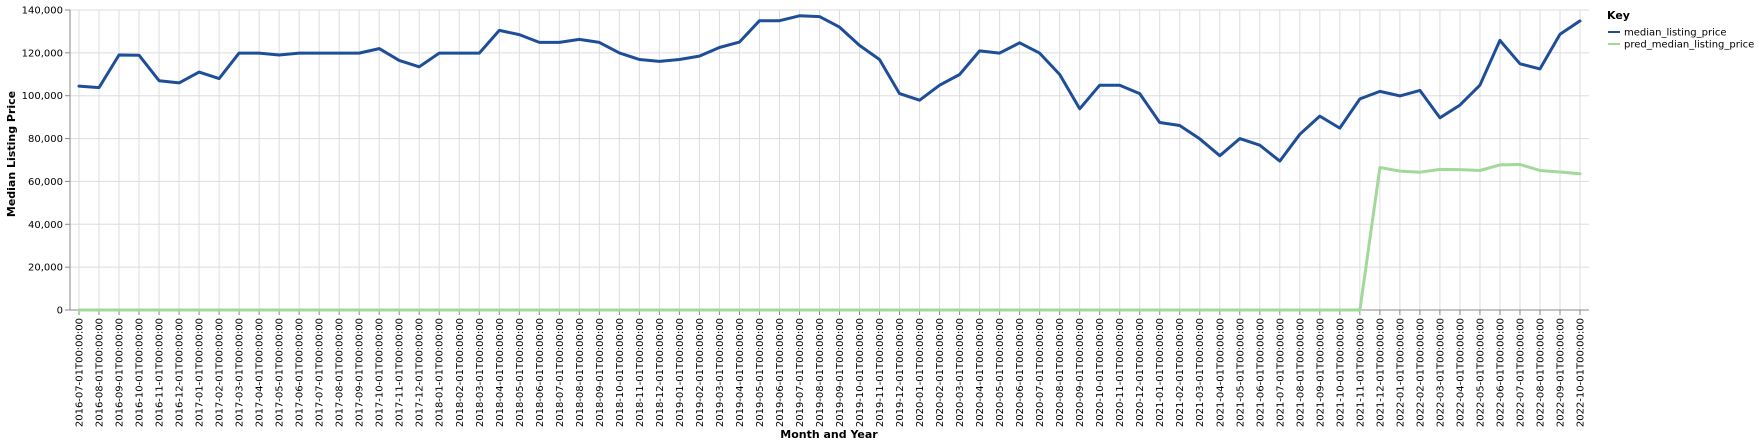 The image size is (1759, 447). Describe the element at coordinates (1120, 372) in the screenshot. I see `x-tick-label: 2020-11-01T00:00:00` at that location.